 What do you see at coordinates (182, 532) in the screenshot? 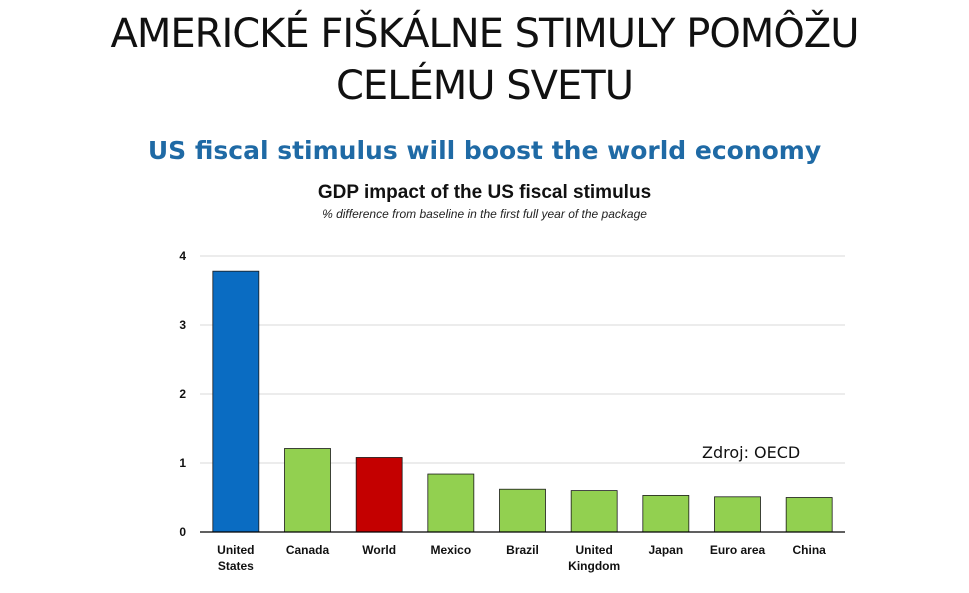
I see `y-tick-label: 0` at bounding box center [182, 532].